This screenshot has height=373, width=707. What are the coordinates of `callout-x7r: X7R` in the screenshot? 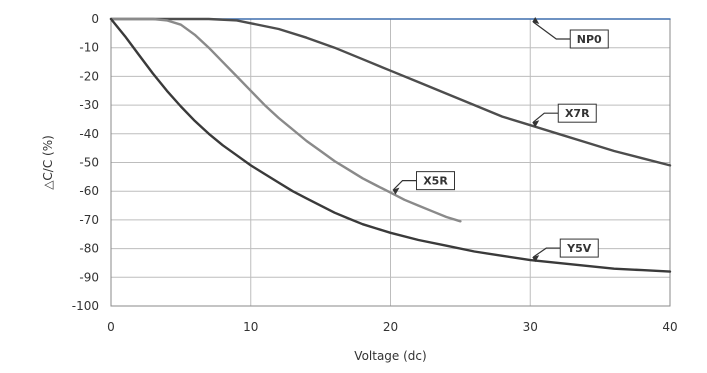 It's located at (564, 115).